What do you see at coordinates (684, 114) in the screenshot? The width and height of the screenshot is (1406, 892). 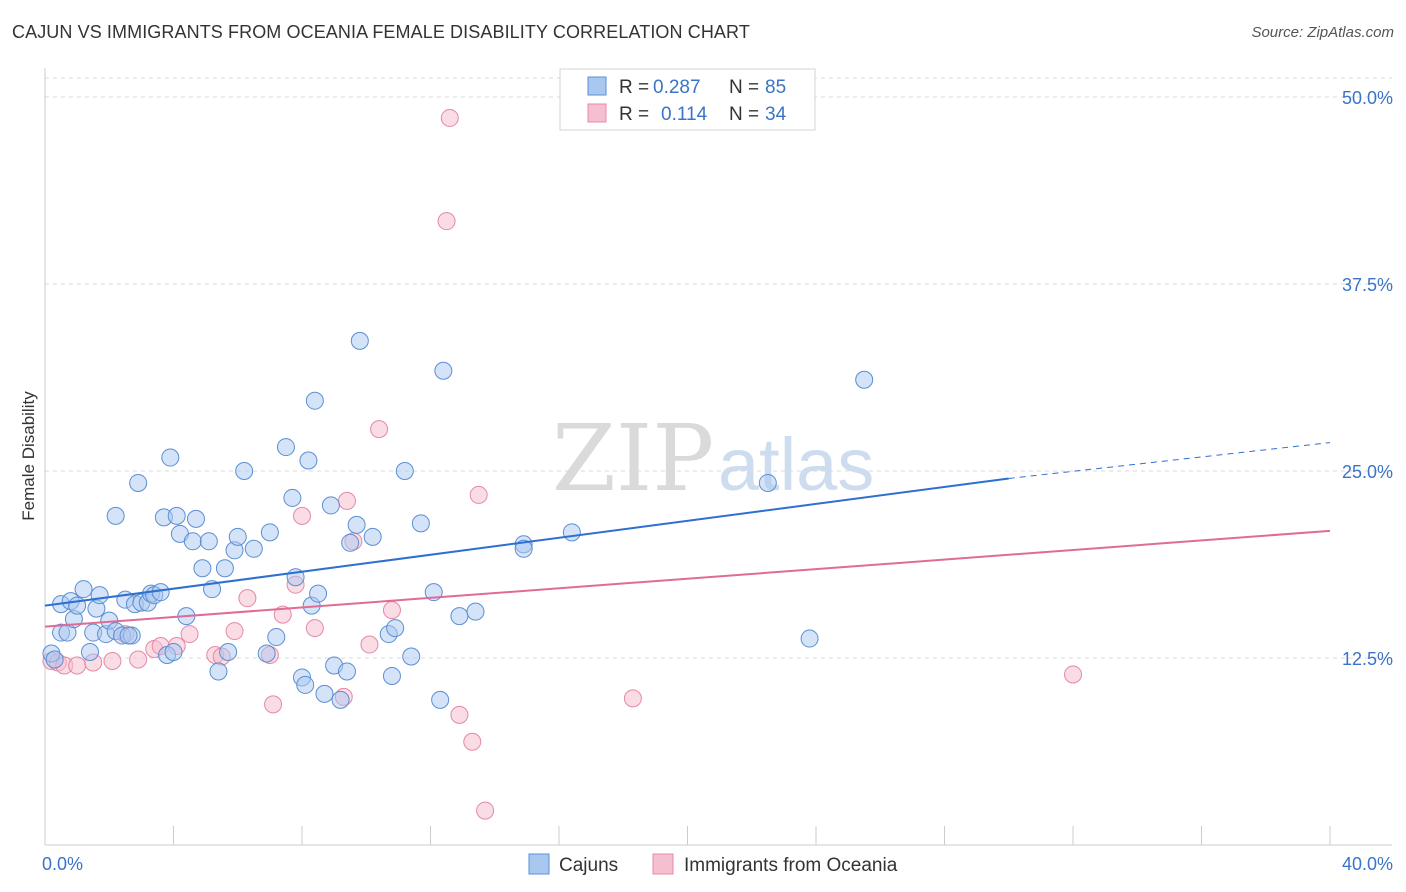 I see `legend-r-value: 0.114` at bounding box center [684, 114].